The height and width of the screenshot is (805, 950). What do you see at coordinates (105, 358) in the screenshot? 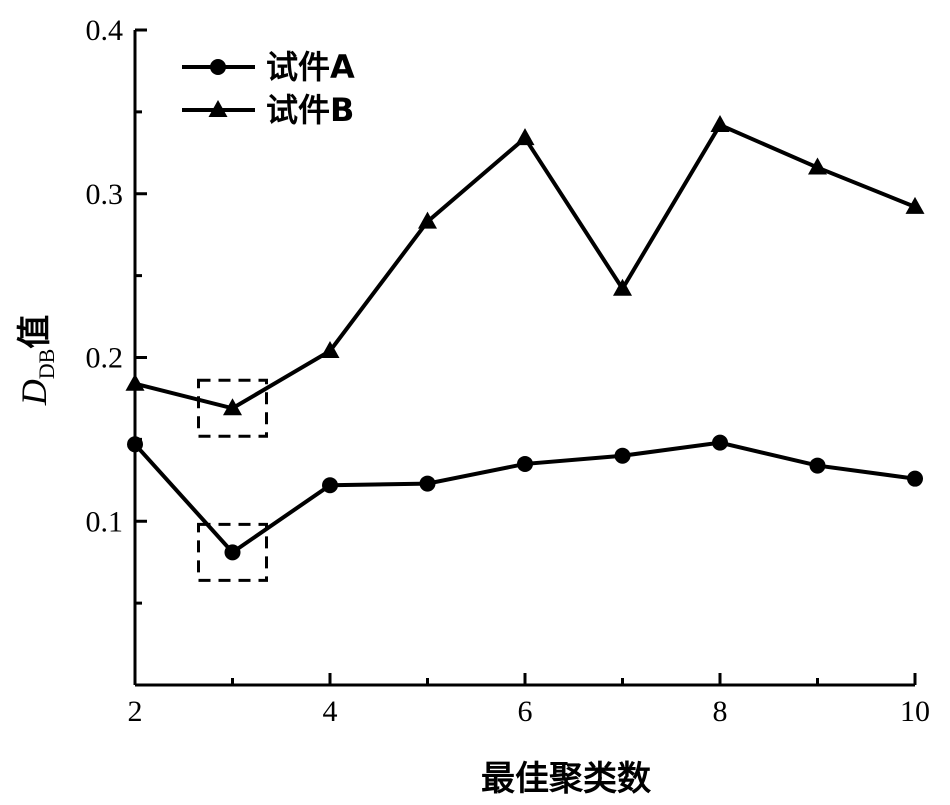
I see `y-tick-label: 0.2` at bounding box center [105, 358].